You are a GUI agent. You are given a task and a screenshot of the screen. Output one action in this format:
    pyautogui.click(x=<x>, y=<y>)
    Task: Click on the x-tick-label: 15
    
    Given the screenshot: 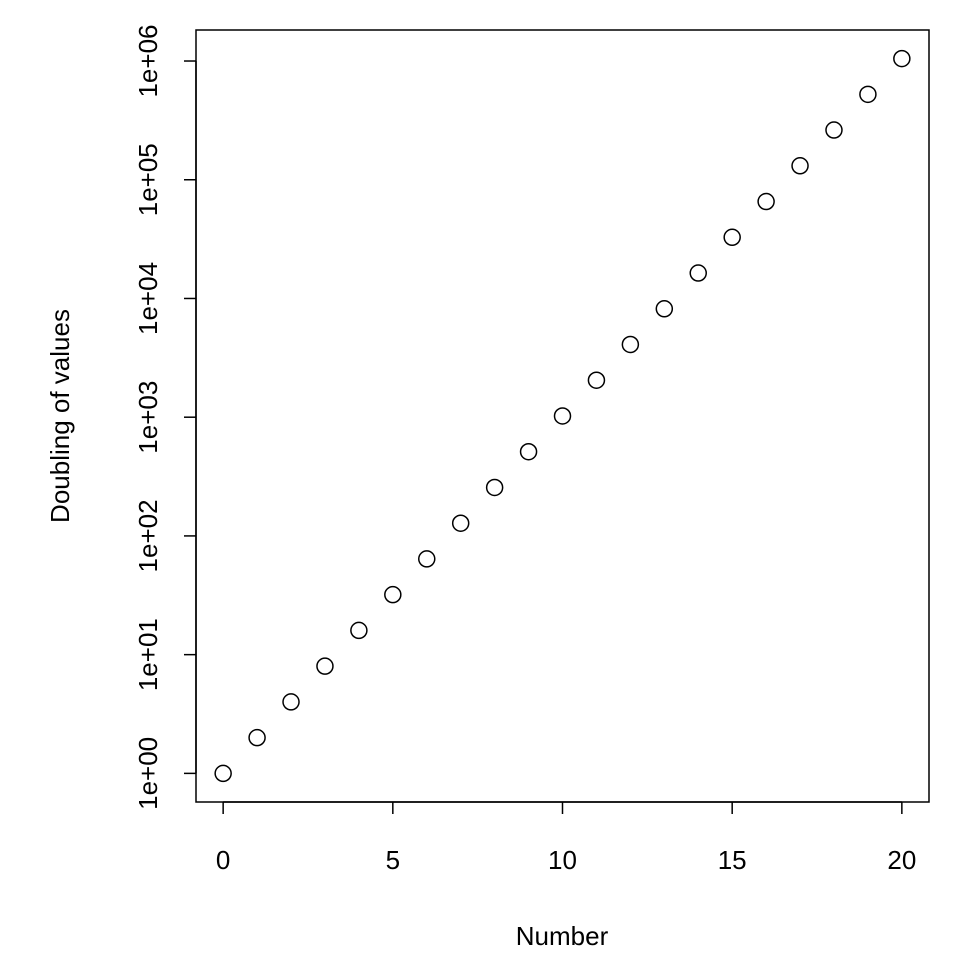 What is the action you would take?
    pyautogui.click(x=732, y=860)
    